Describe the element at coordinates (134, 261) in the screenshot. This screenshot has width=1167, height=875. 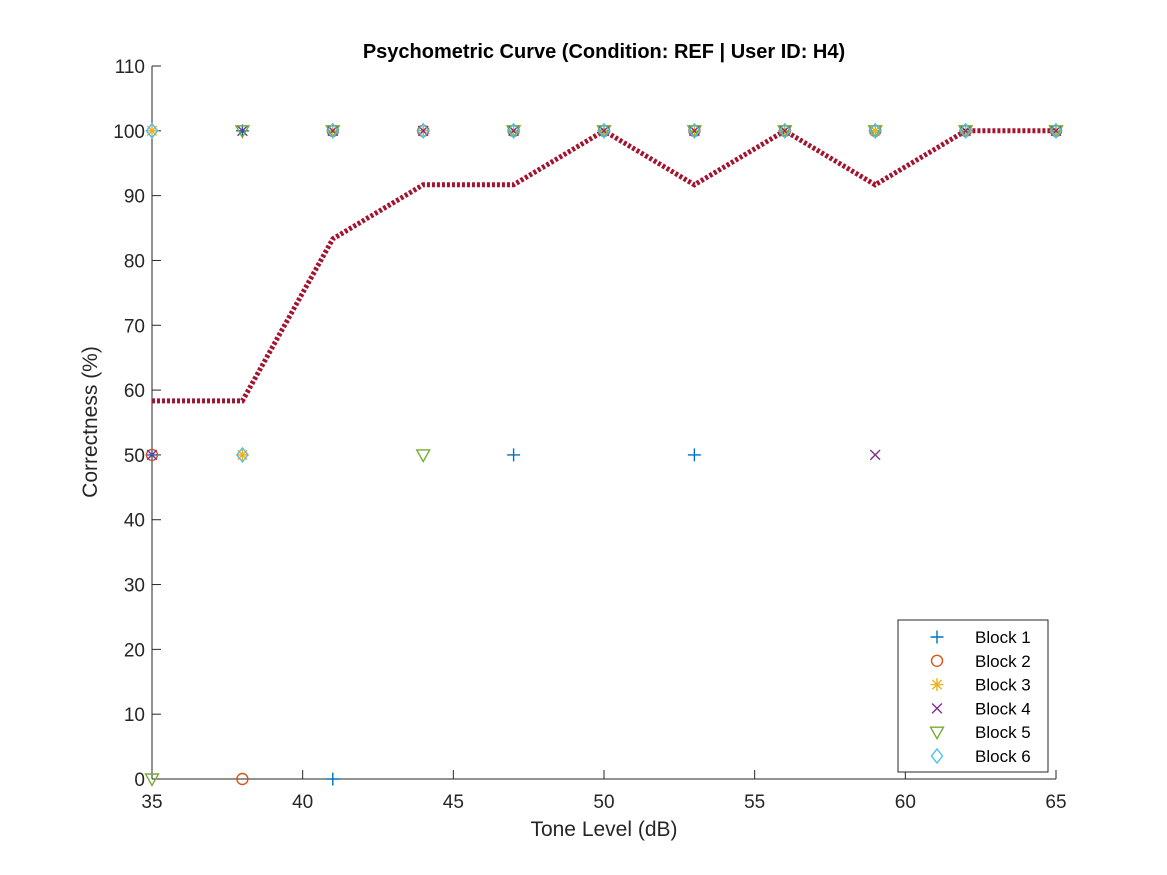
I see `y-tick-label: 80` at that location.